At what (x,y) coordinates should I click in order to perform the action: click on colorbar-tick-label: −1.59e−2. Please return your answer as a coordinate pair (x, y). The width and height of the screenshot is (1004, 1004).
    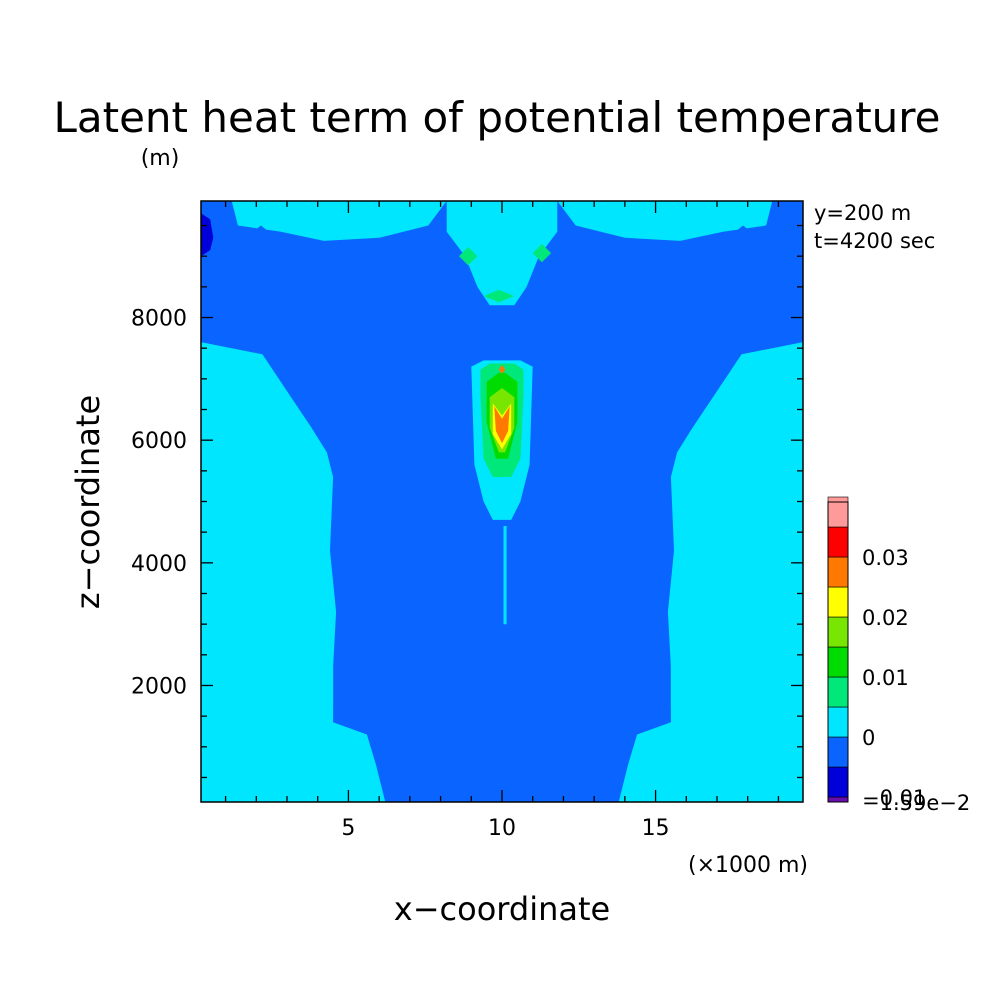
    Looking at the image, I should click on (916, 803).